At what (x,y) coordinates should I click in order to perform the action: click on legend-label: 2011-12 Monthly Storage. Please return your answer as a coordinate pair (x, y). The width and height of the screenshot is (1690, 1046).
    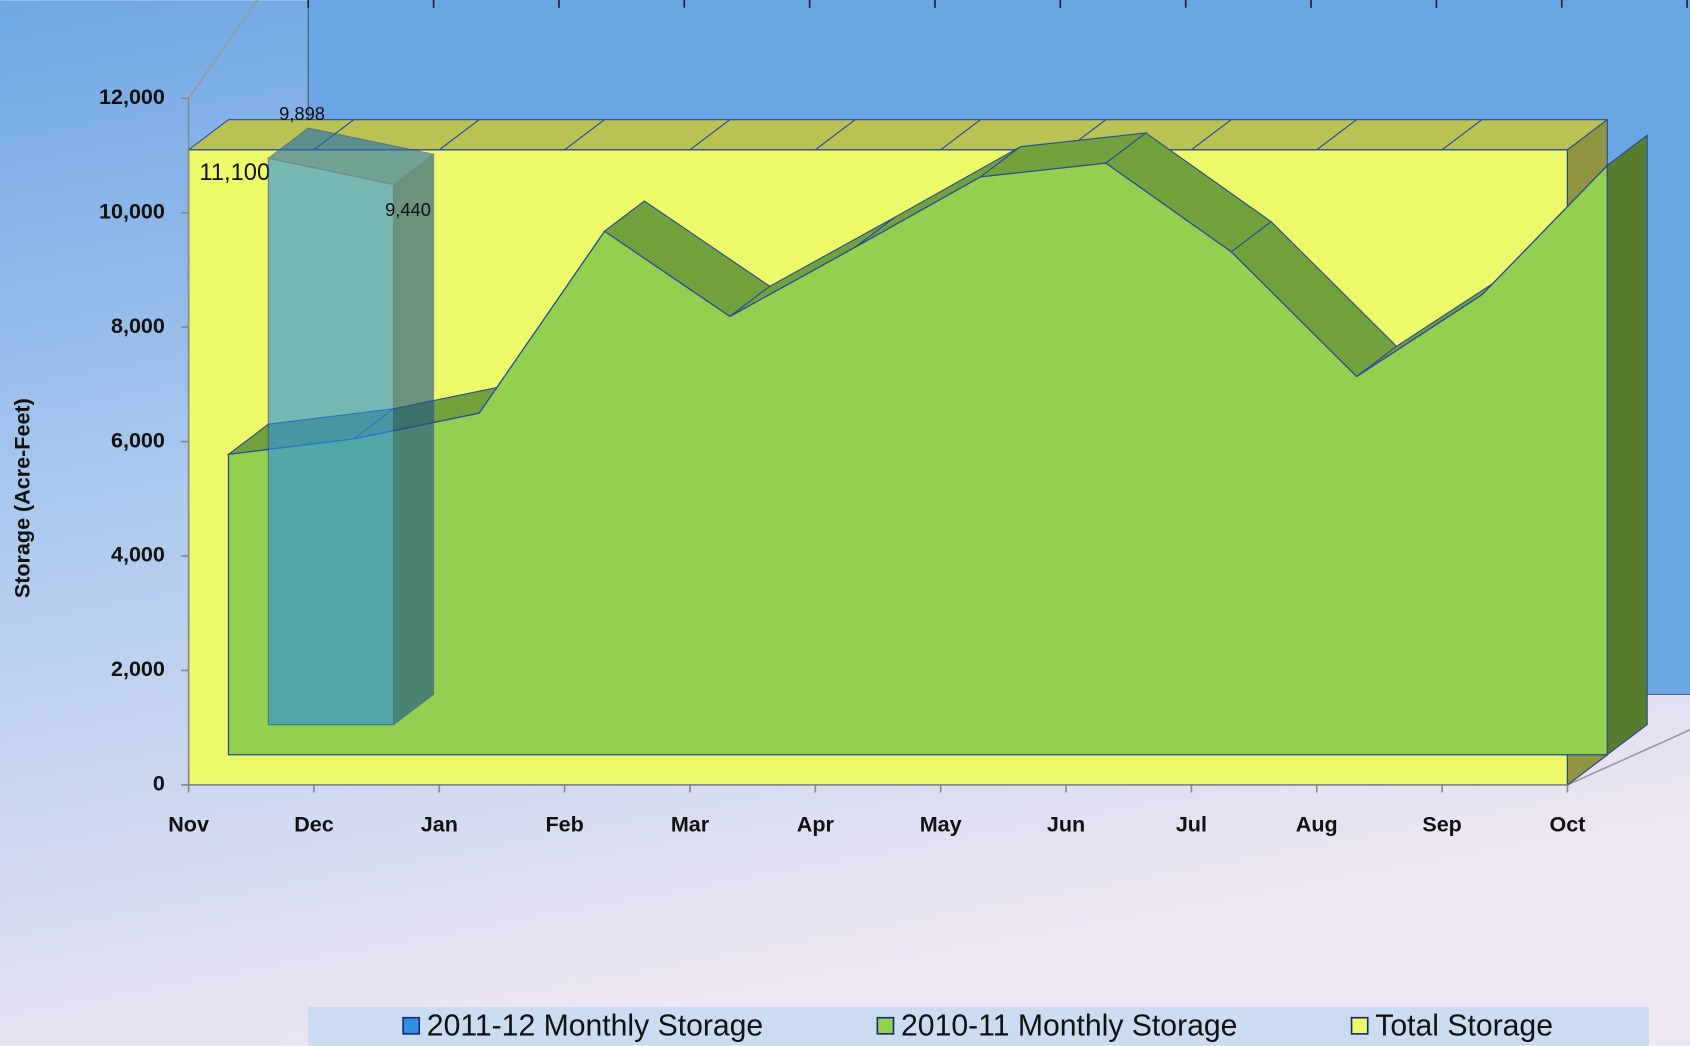
    Looking at the image, I should click on (595, 1025).